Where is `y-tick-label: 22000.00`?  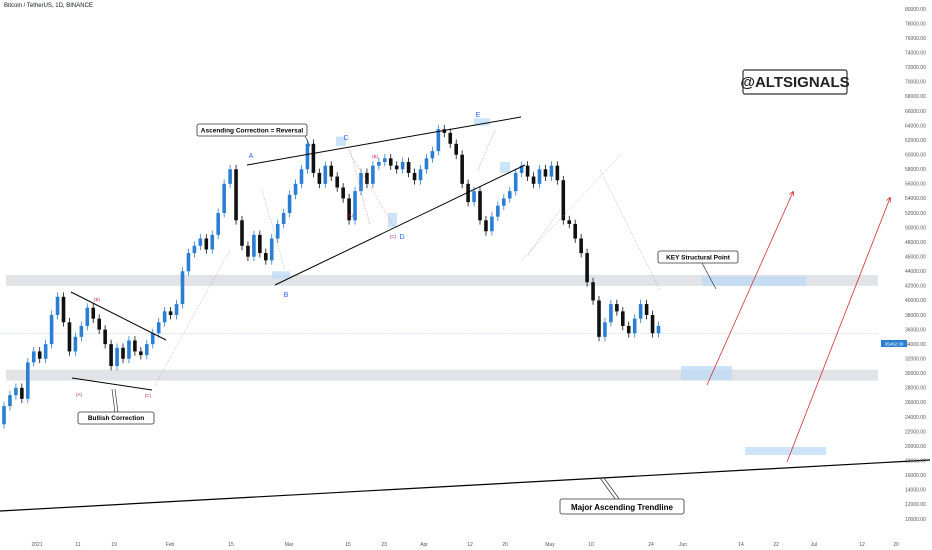 y-tick-label: 22000.00 is located at coordinates (915, 432).